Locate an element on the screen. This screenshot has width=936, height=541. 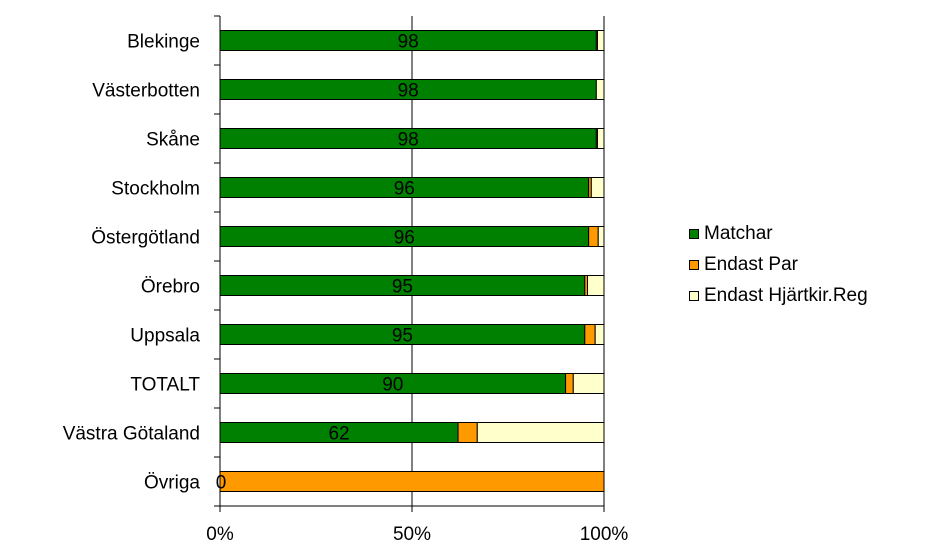
category-label-skane: Skåne is located at coordinates (173, 140).